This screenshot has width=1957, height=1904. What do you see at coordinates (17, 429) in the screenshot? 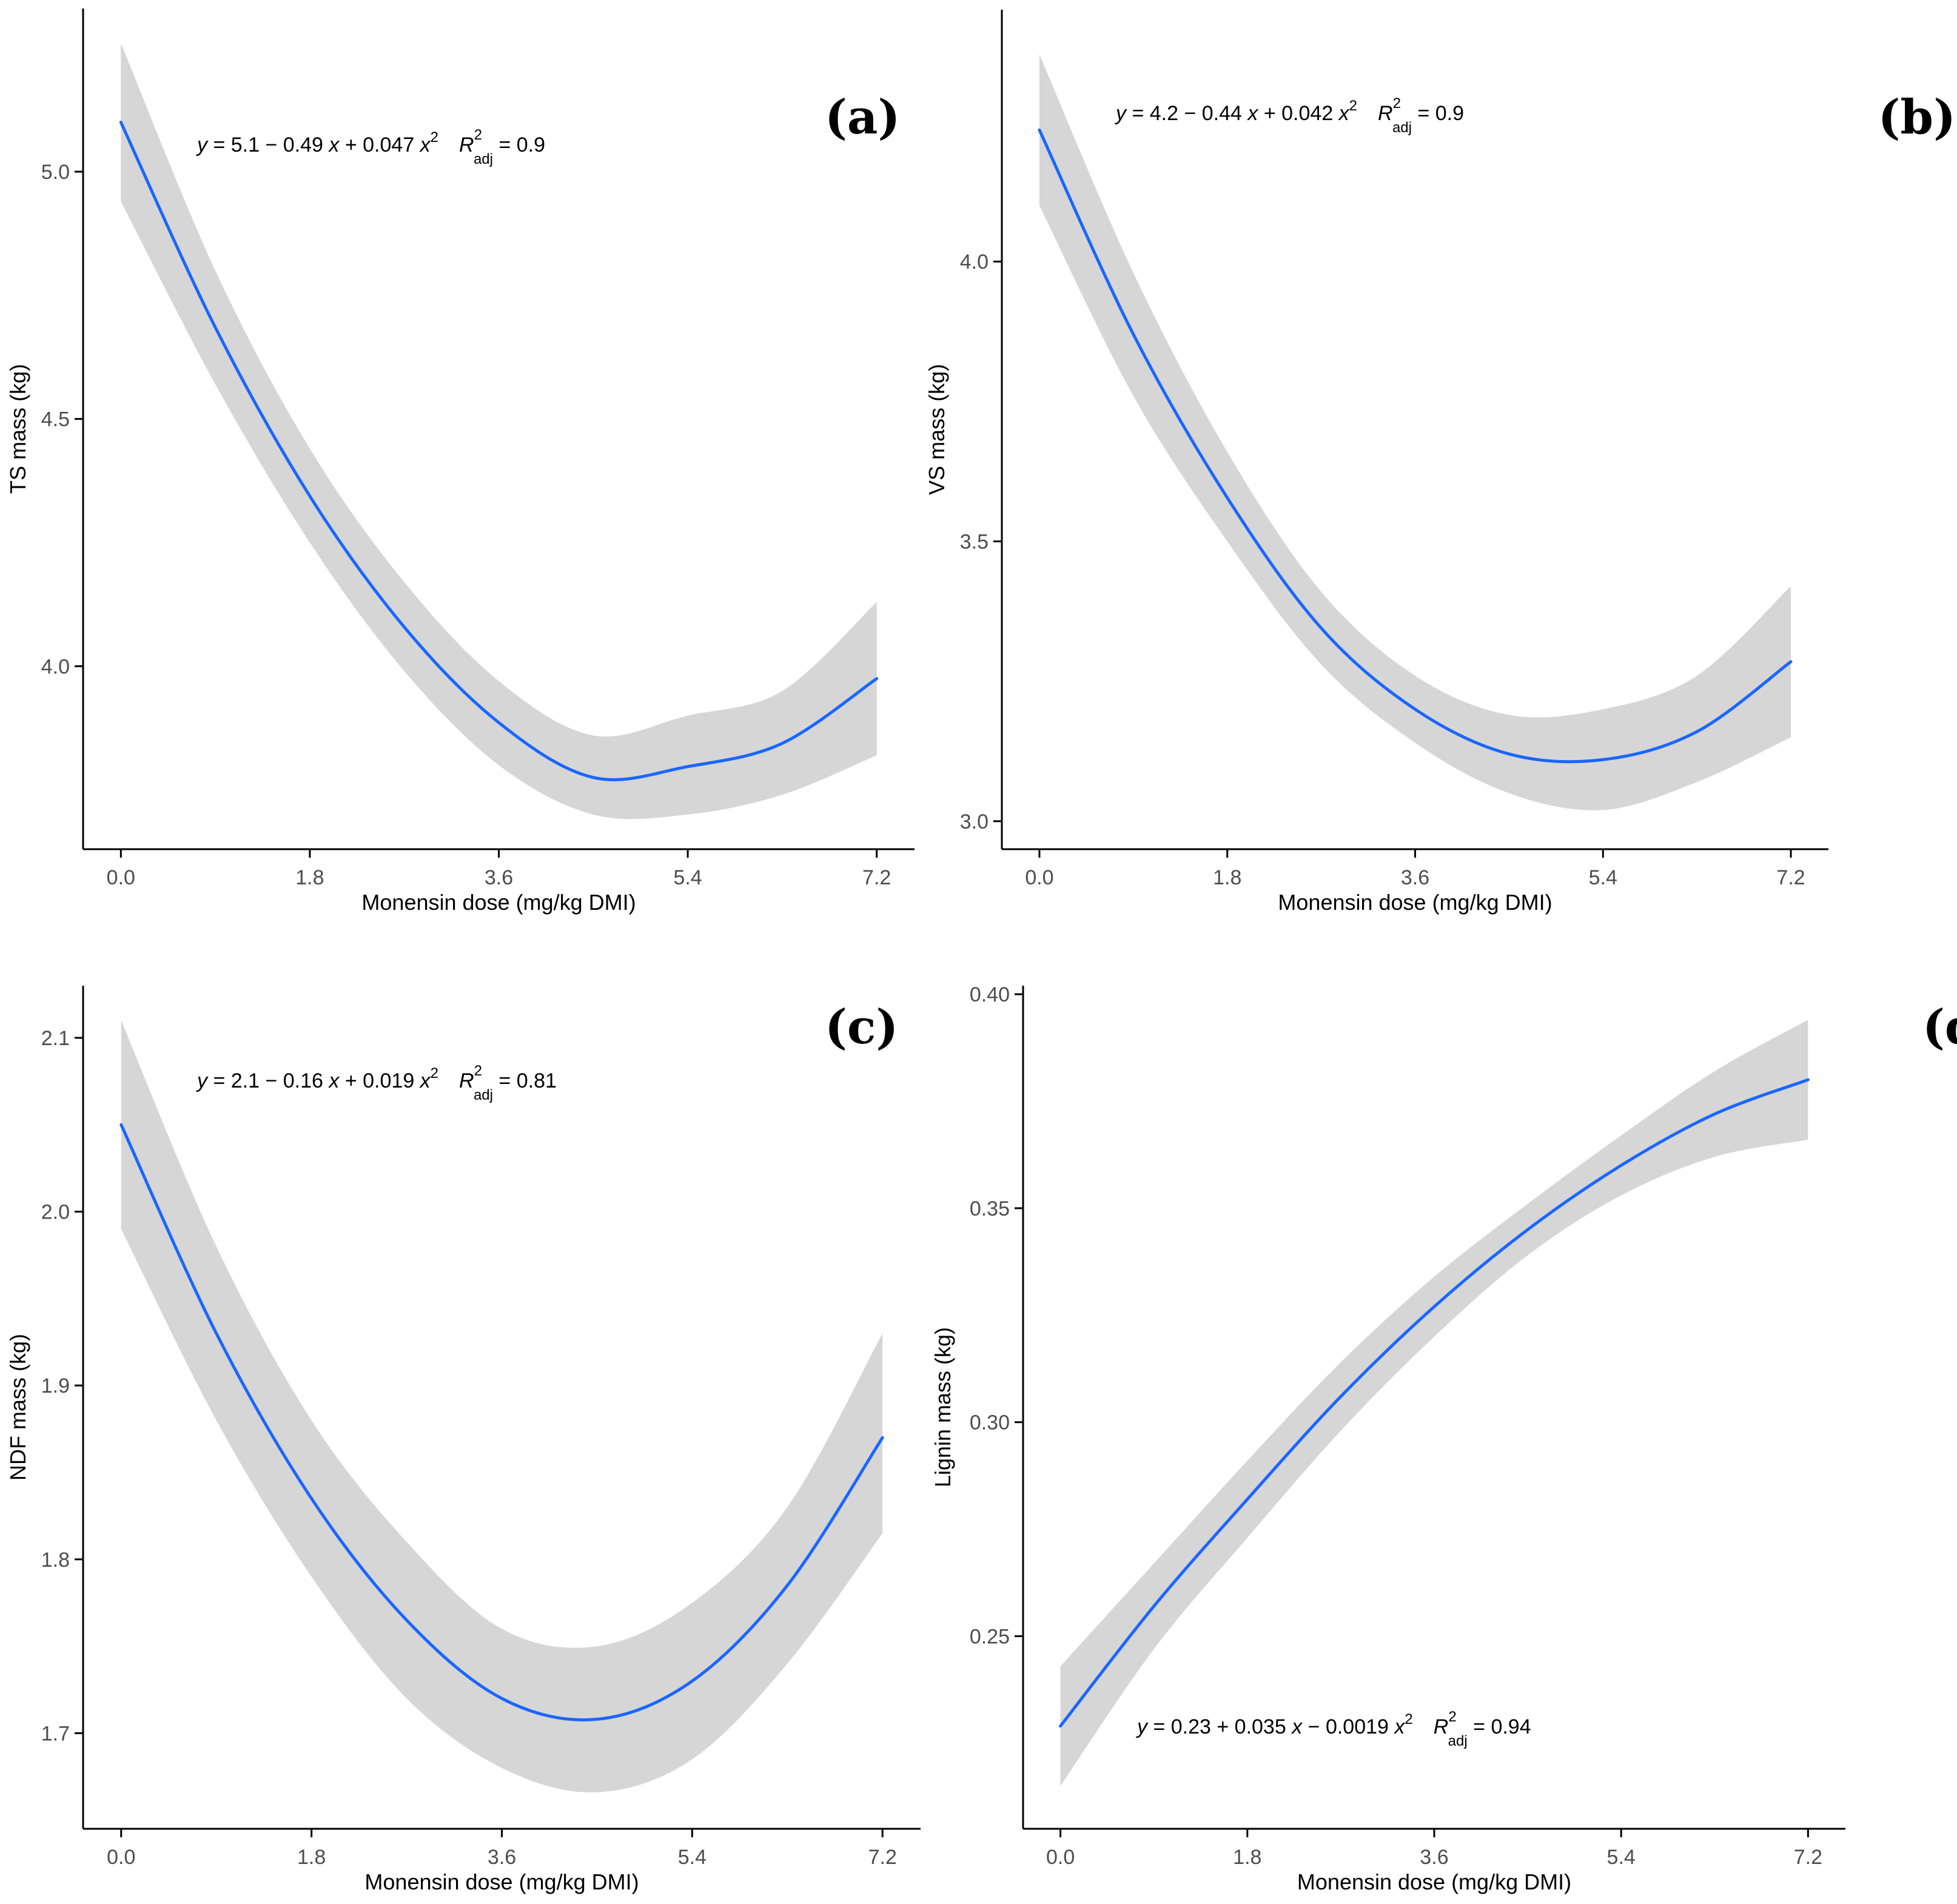
I see `y-axis-title: TS mass (kg)` at bounding box center [17, 429].